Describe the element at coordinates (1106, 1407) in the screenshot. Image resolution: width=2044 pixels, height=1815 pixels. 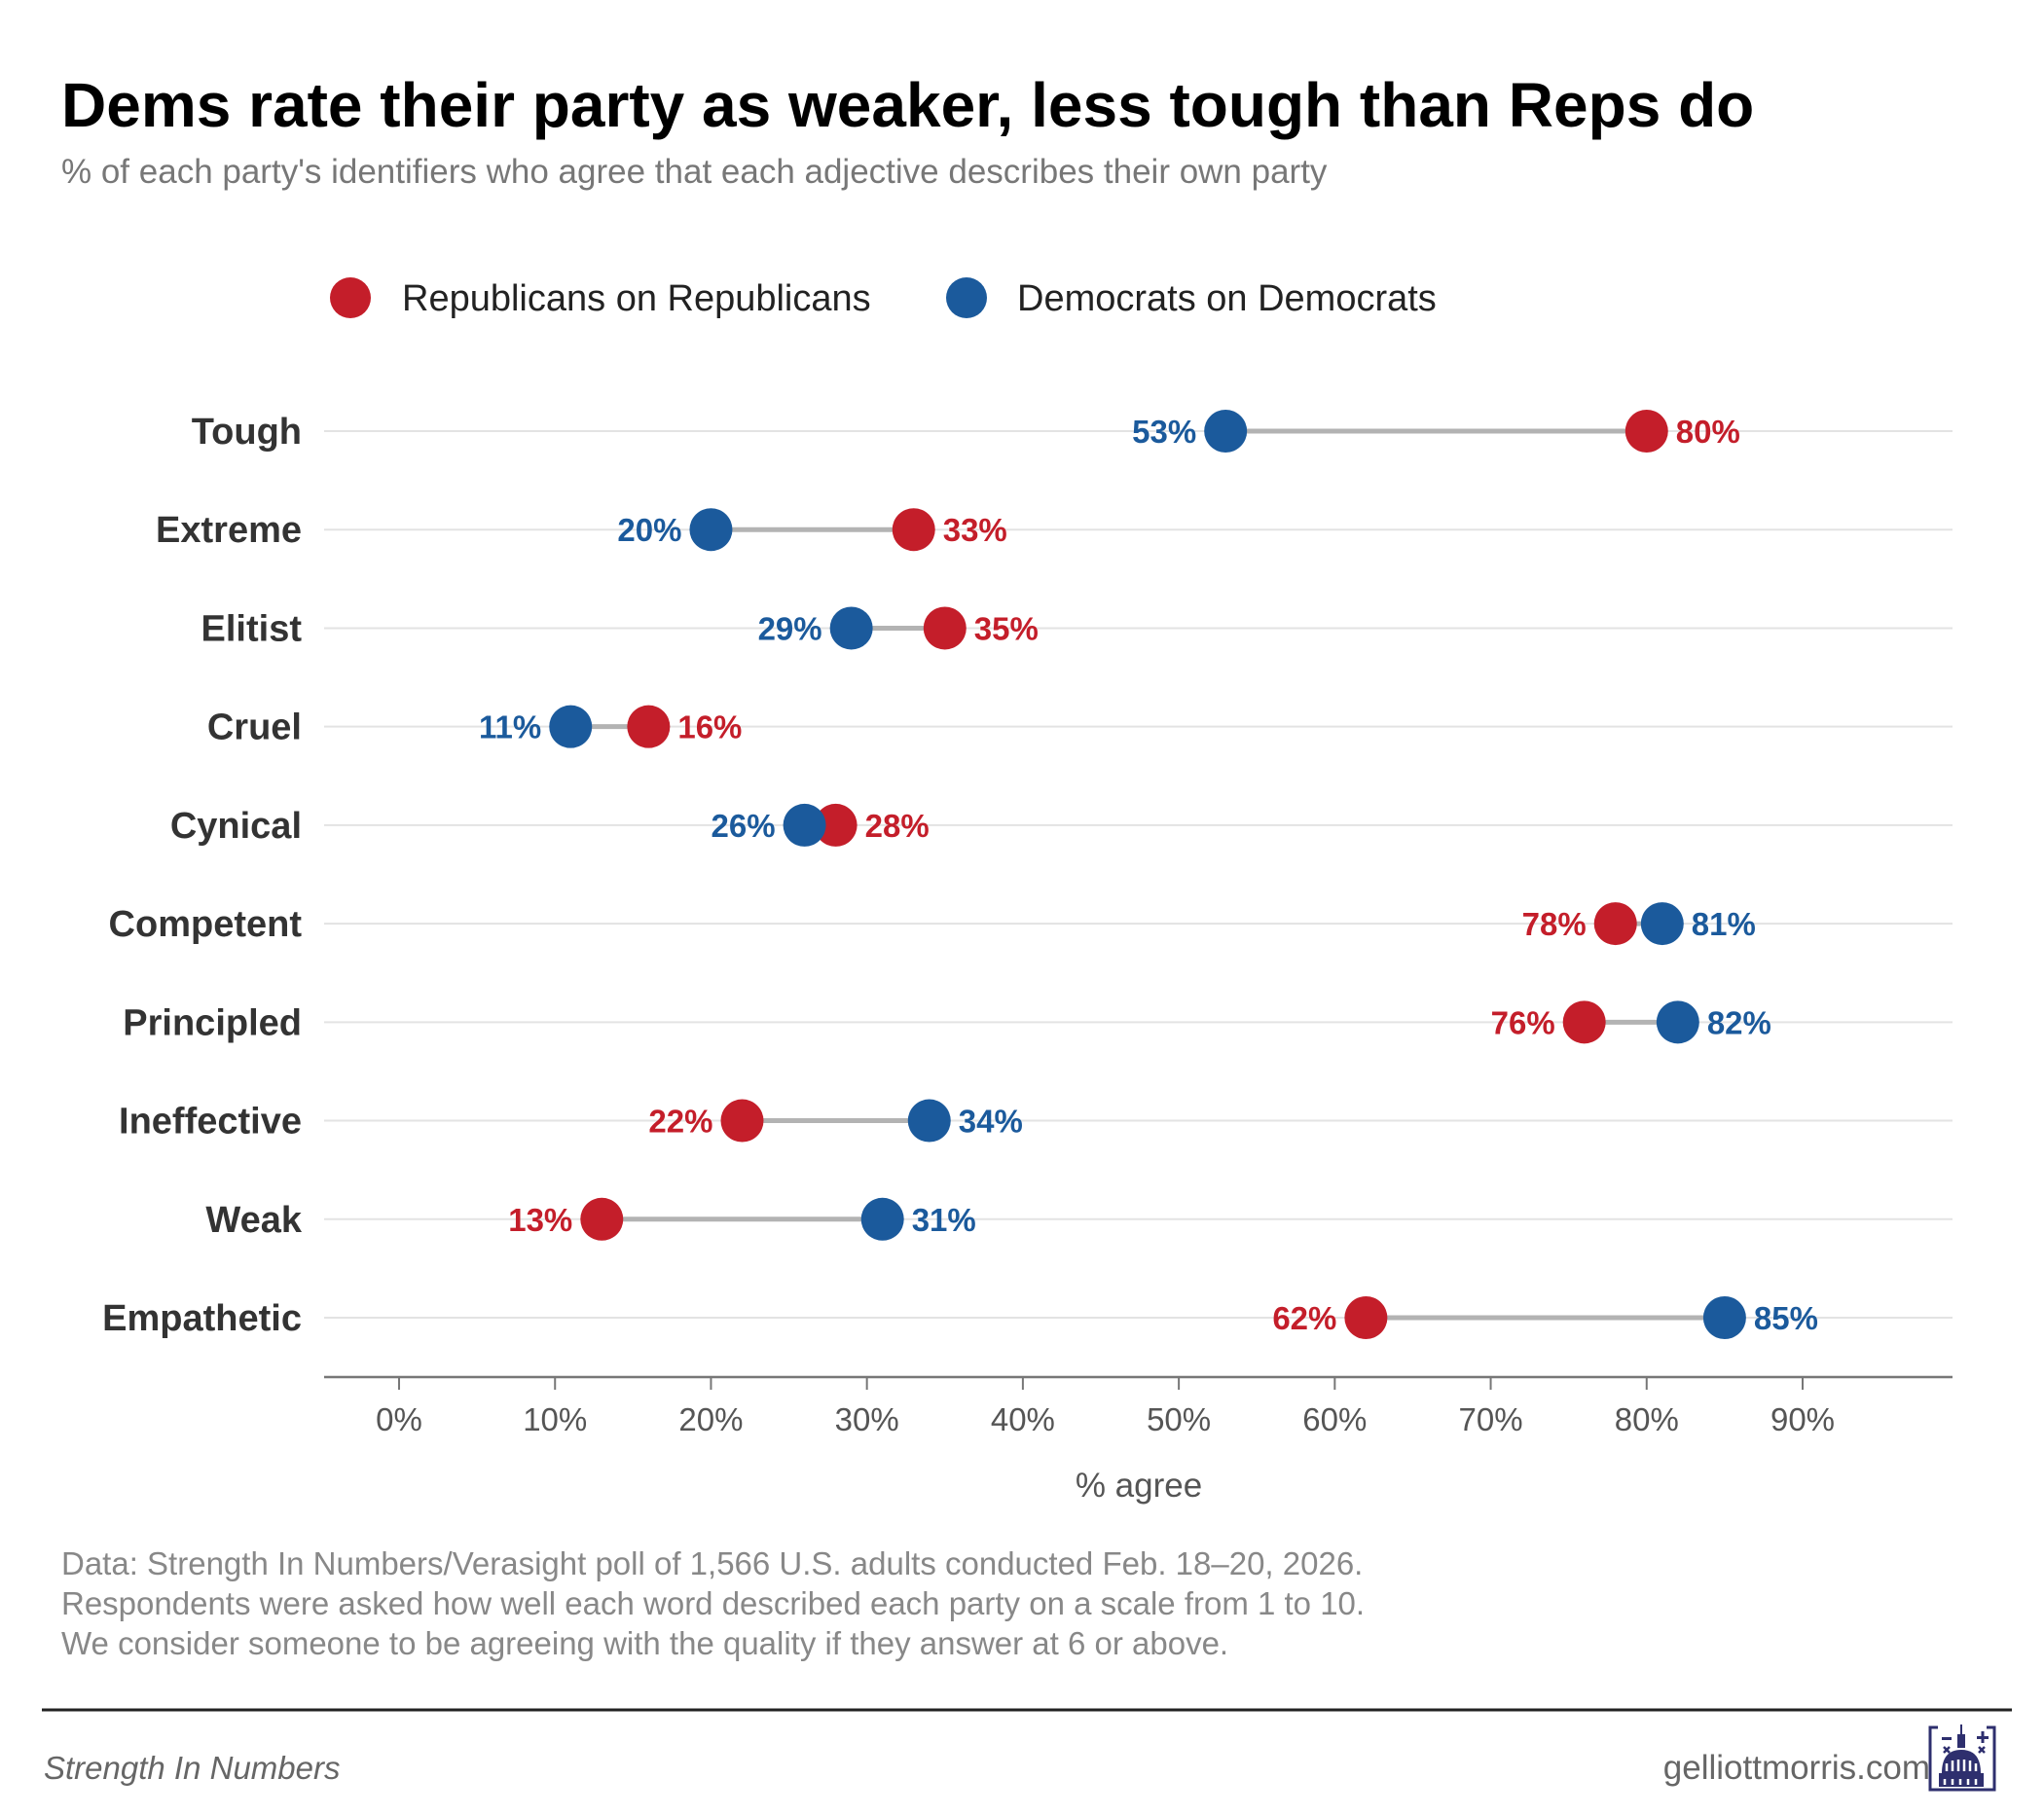
I see `x-axis-ticks: 0% 10% 20% 30% 40% 50% 60% 70% 80% 90%` at that location.